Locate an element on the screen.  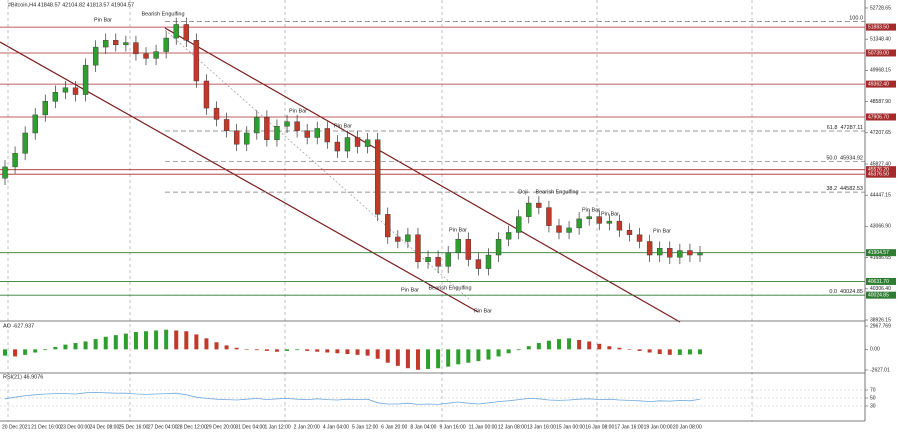
x-tick-label: 20 Dec 2021 is located at coordinates (16, 427).